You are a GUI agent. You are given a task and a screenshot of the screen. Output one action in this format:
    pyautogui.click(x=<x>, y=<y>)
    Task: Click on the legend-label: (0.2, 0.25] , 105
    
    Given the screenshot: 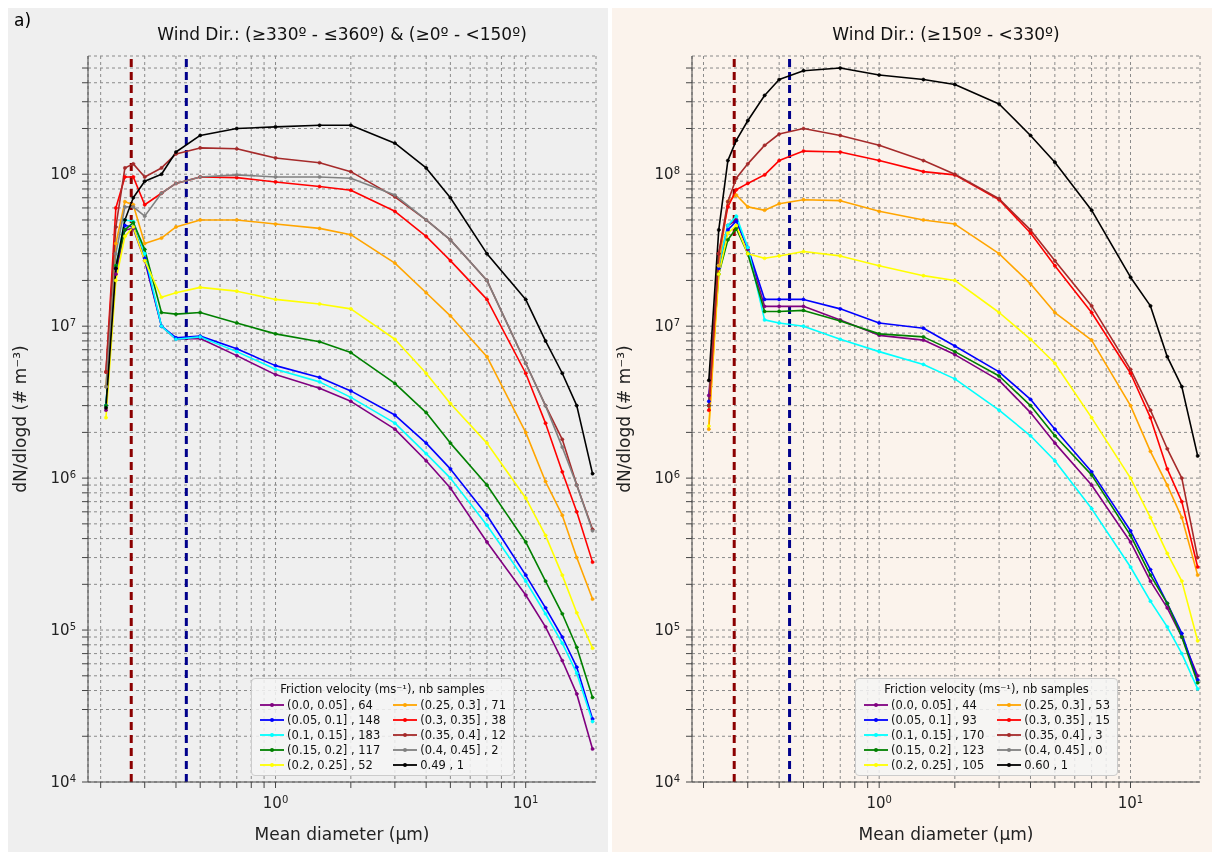 What is the action you would take?
    pyautogui.click(x=938, y=765)
    